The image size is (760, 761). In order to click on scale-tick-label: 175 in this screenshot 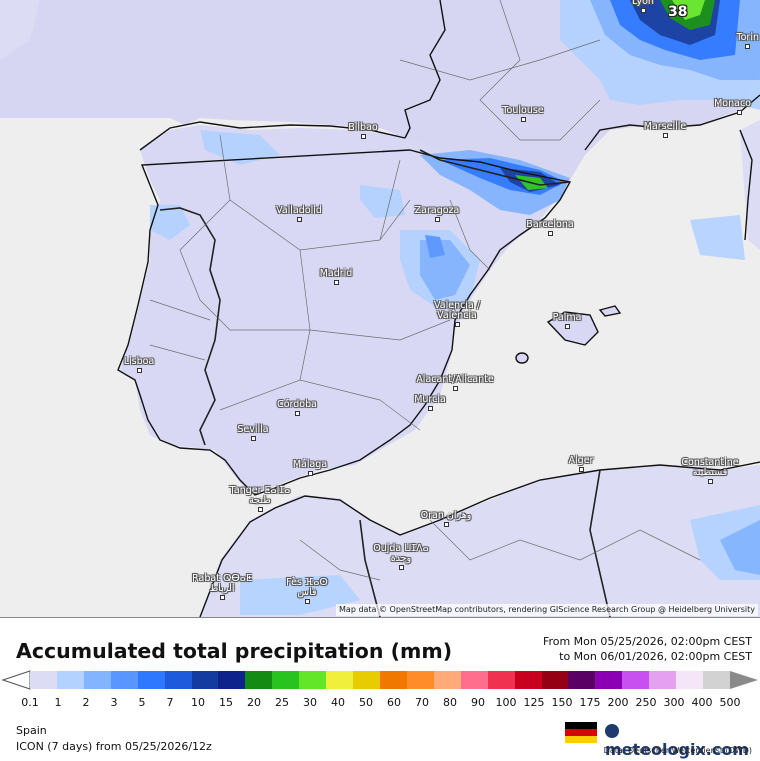, I will do `click(590, 702)`.